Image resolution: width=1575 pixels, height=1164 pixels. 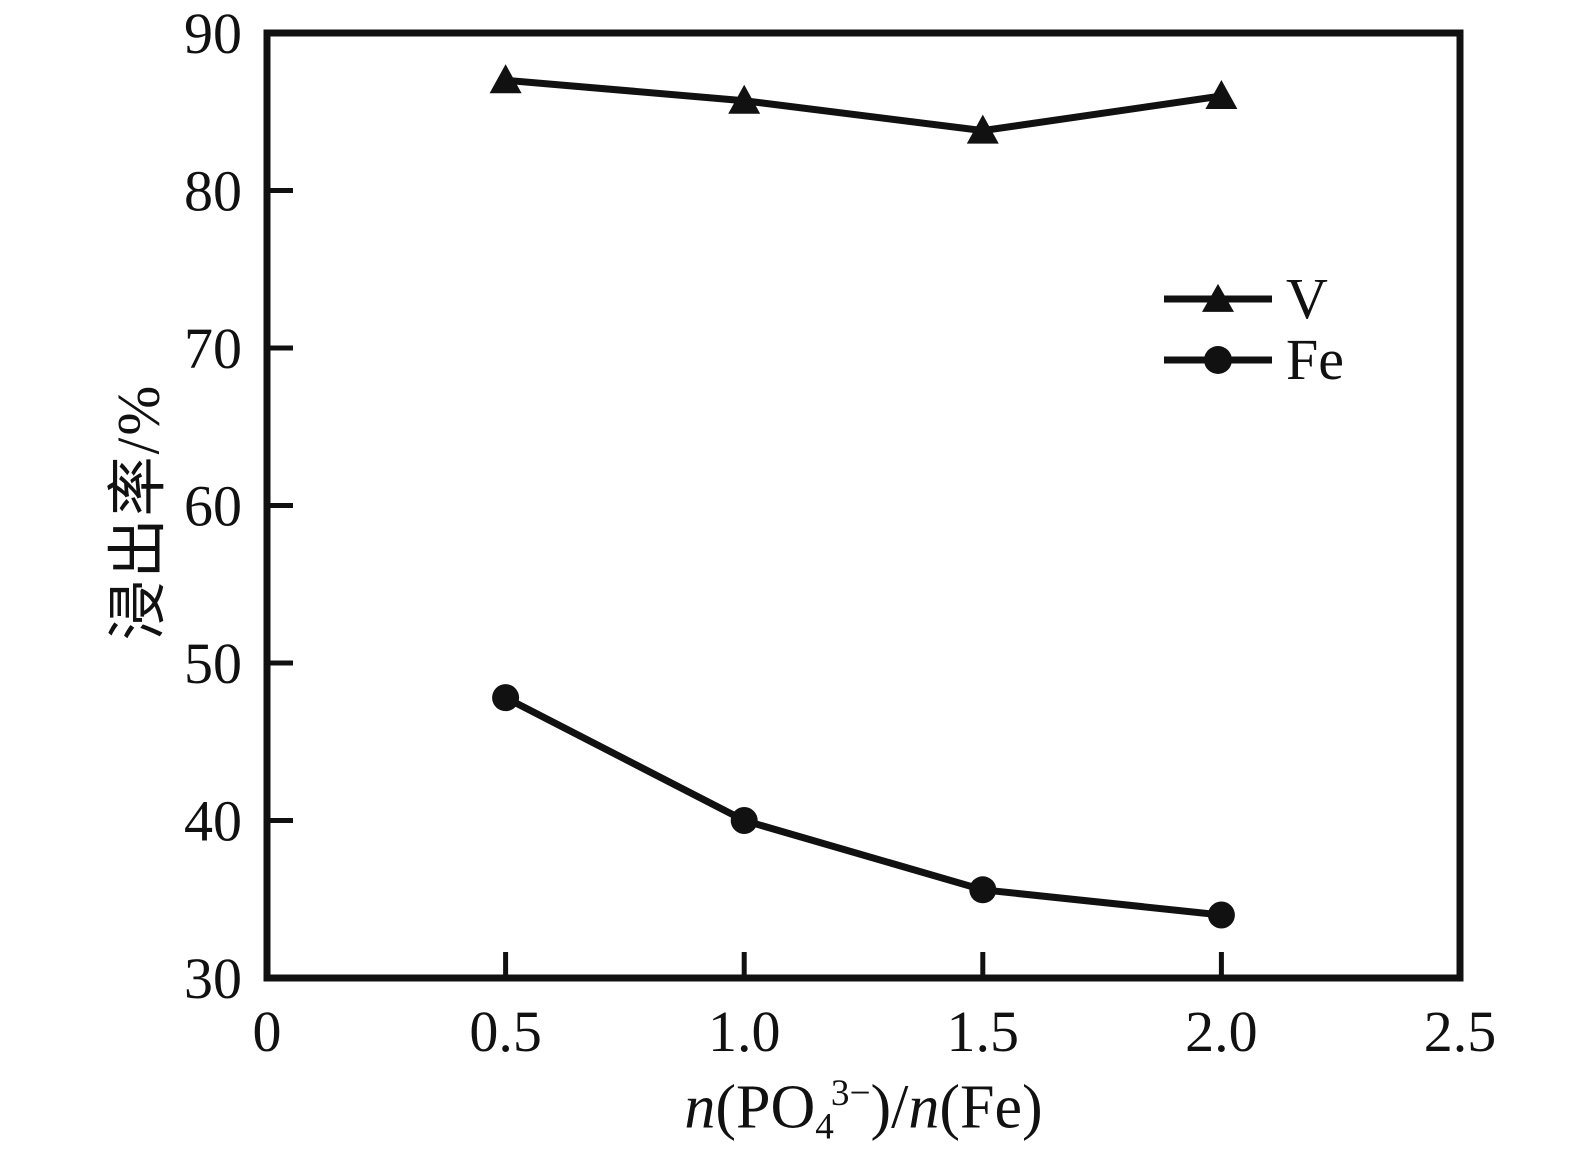 What do you see at coordinates (505, 1031) in the screenshot?
I see `x-tick-label: 0.5` at bounding box center [505, 1031].